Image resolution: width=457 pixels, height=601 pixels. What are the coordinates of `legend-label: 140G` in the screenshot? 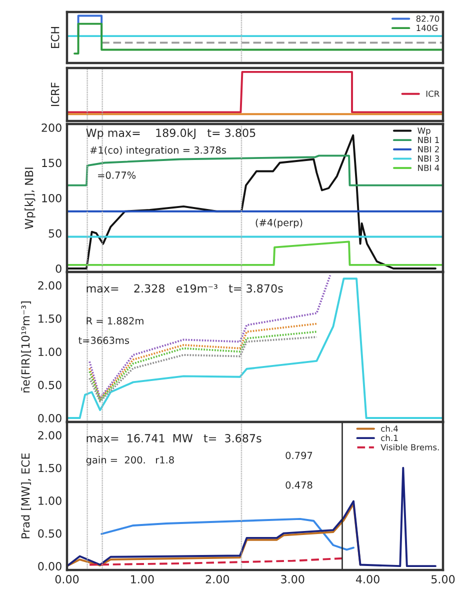 It's located at (427, 28).